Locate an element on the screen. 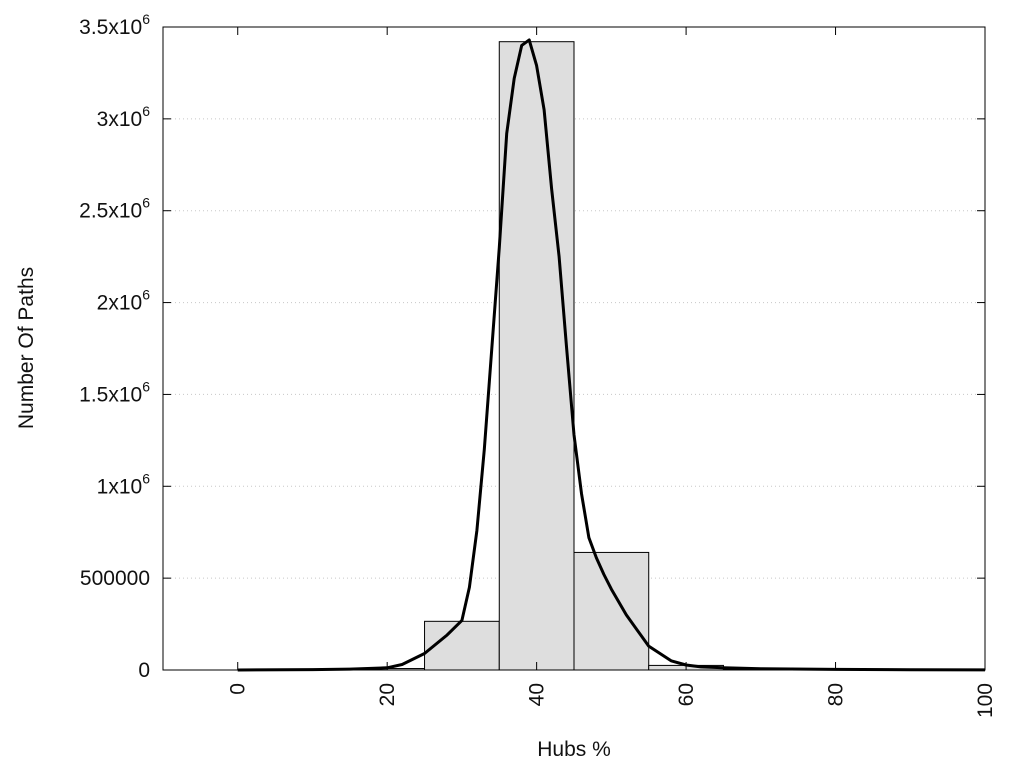 The image size is (1024, 768). x-tick-label: 0 is located at coordinates (238, 689).